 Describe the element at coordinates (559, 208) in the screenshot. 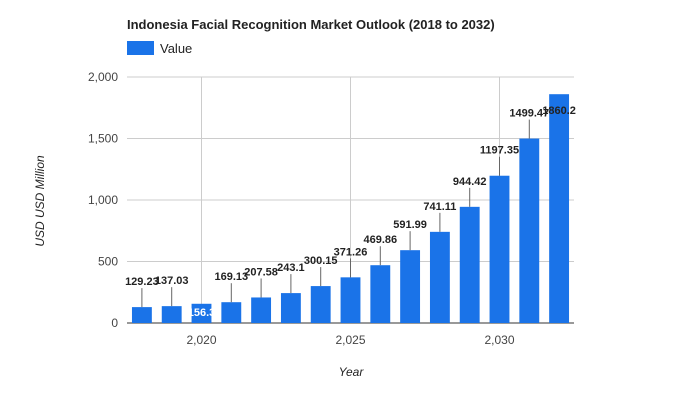

I see `bar-2032` at that location.